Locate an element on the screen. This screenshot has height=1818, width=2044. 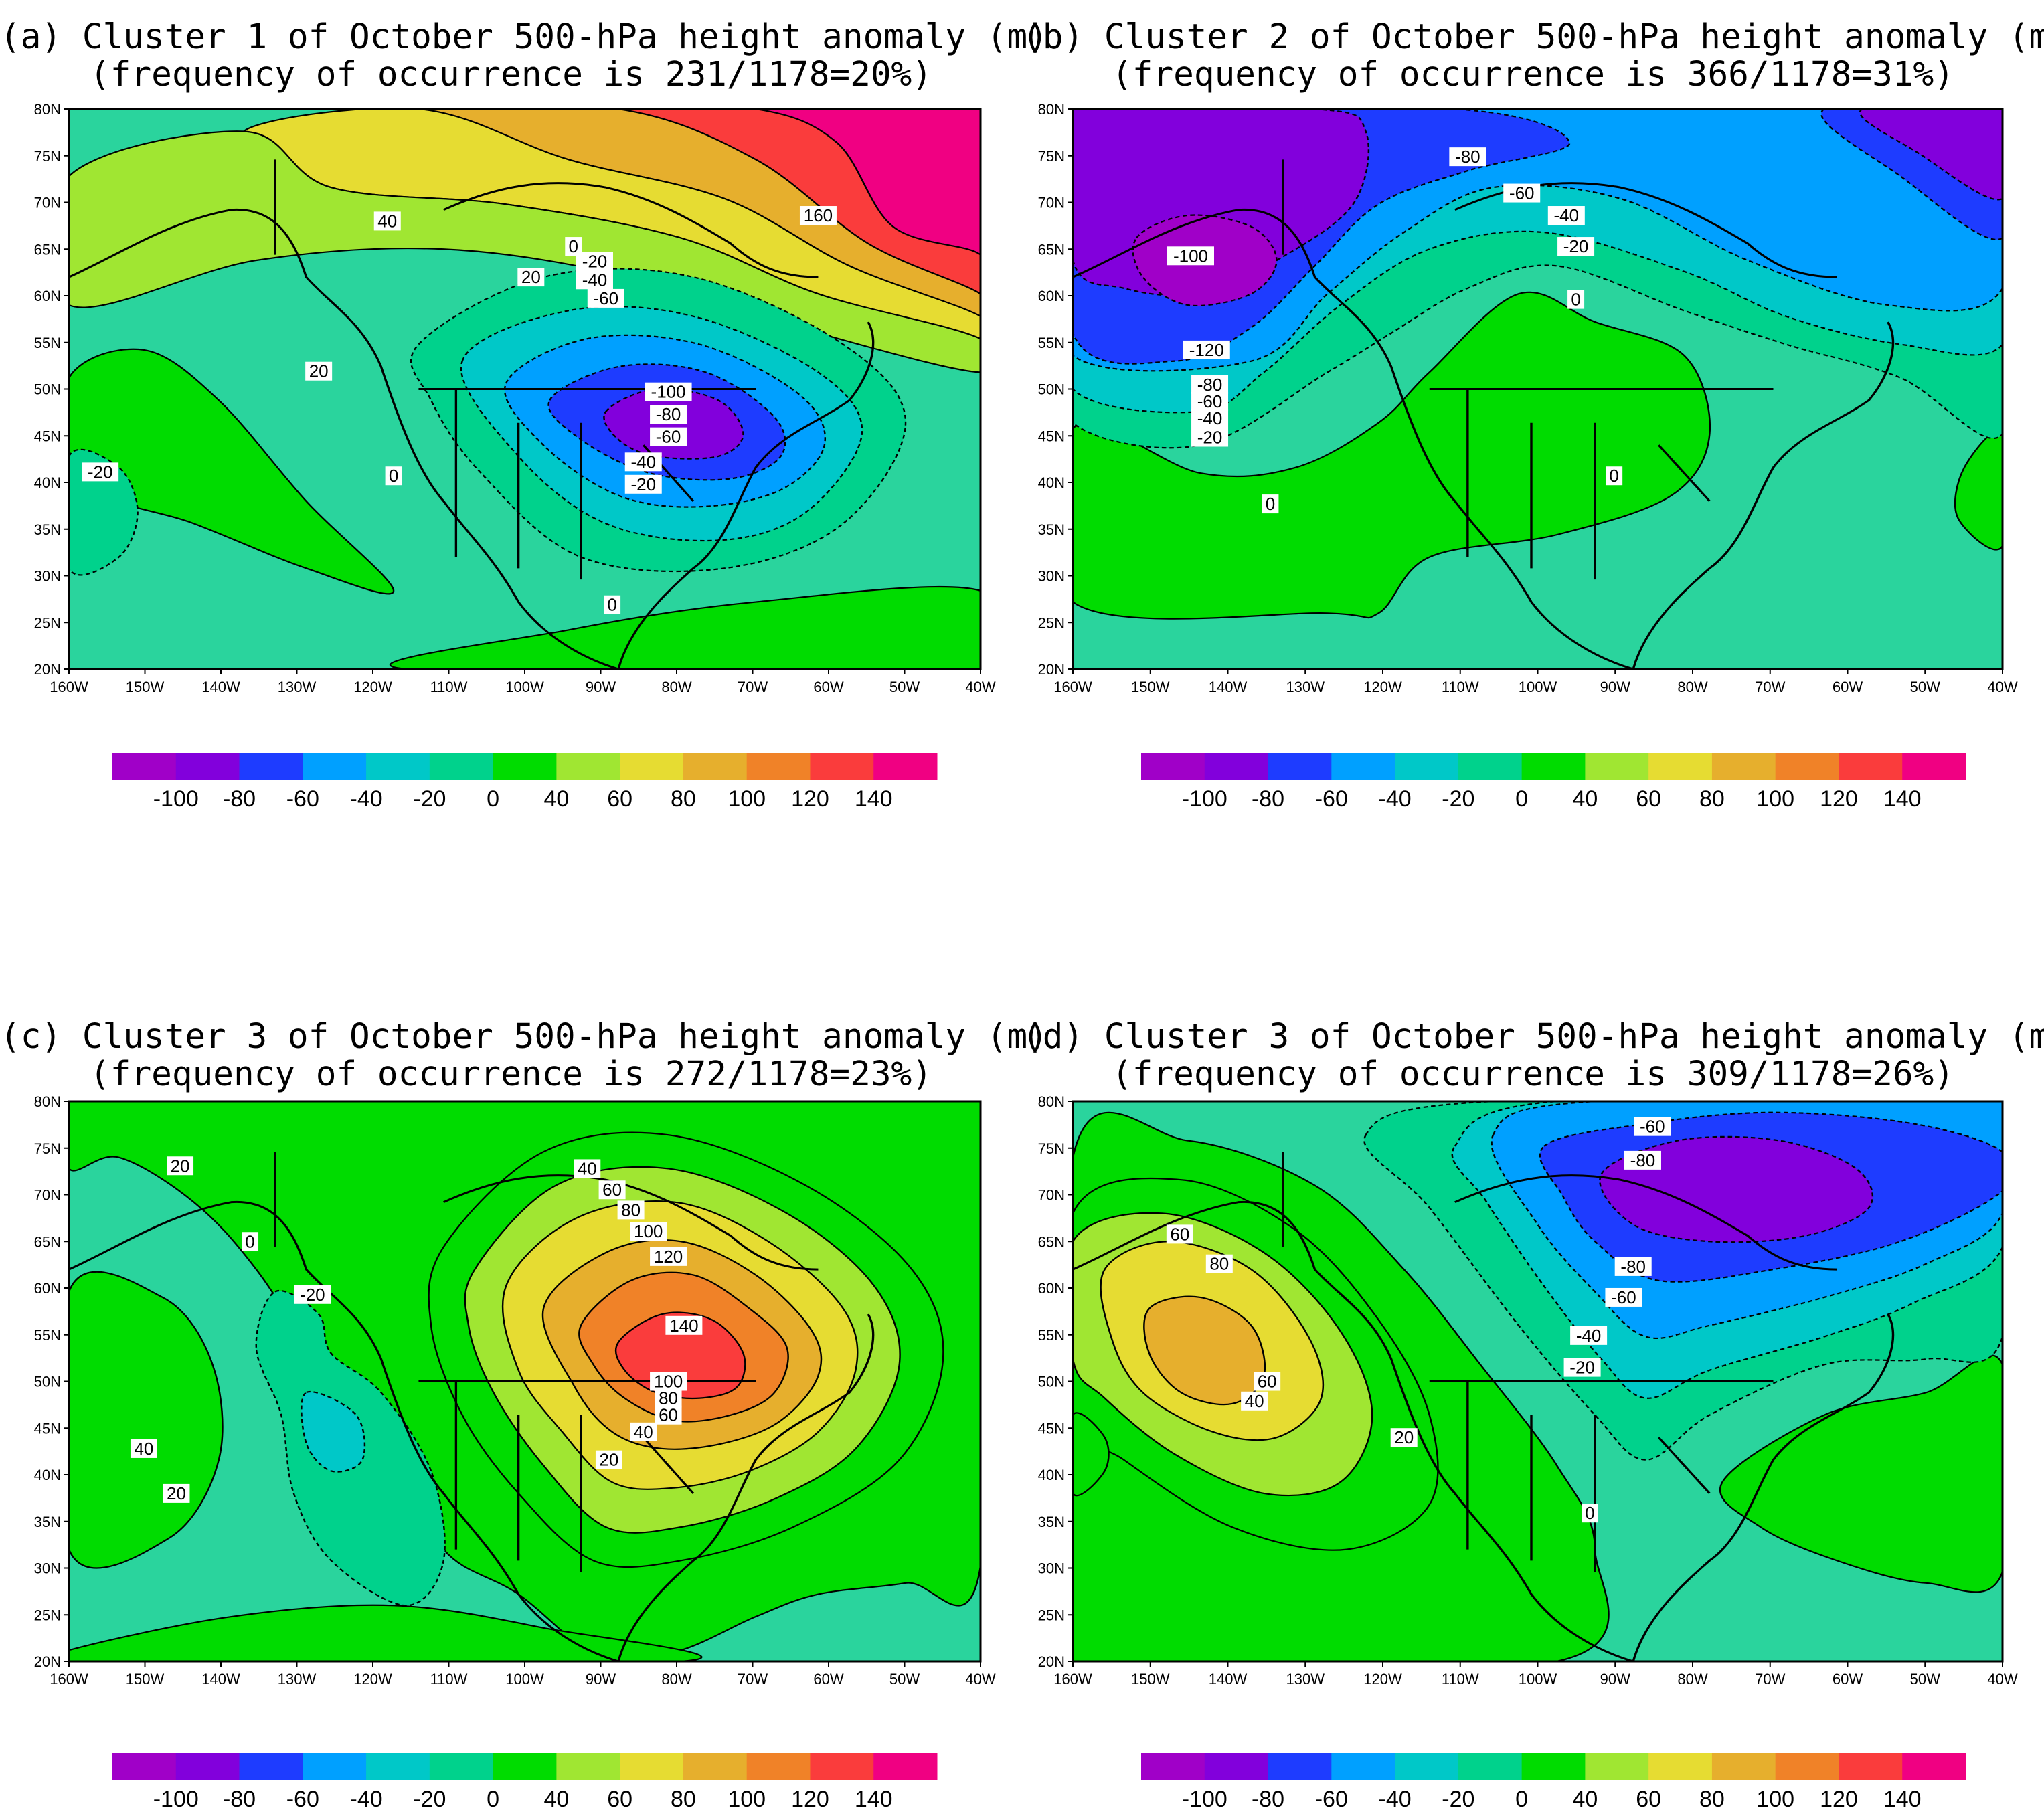
contour-label: -100 is located at coordinates (1190, 256).